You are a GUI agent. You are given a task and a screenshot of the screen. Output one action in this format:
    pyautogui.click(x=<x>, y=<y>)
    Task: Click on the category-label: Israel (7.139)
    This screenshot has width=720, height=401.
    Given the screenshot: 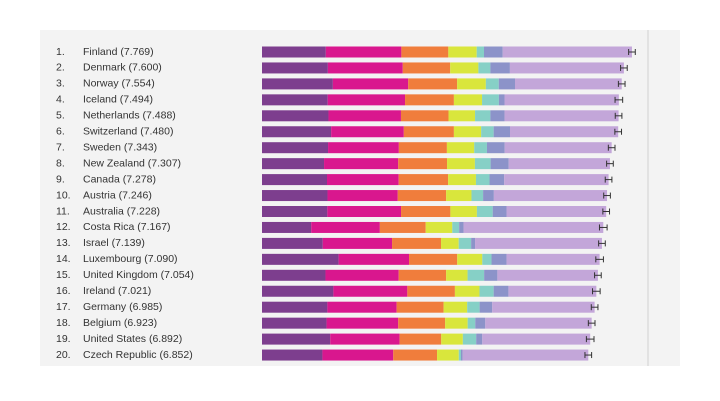 What is the action you would take?
    pyautogui.click(x=114, y=243)
    